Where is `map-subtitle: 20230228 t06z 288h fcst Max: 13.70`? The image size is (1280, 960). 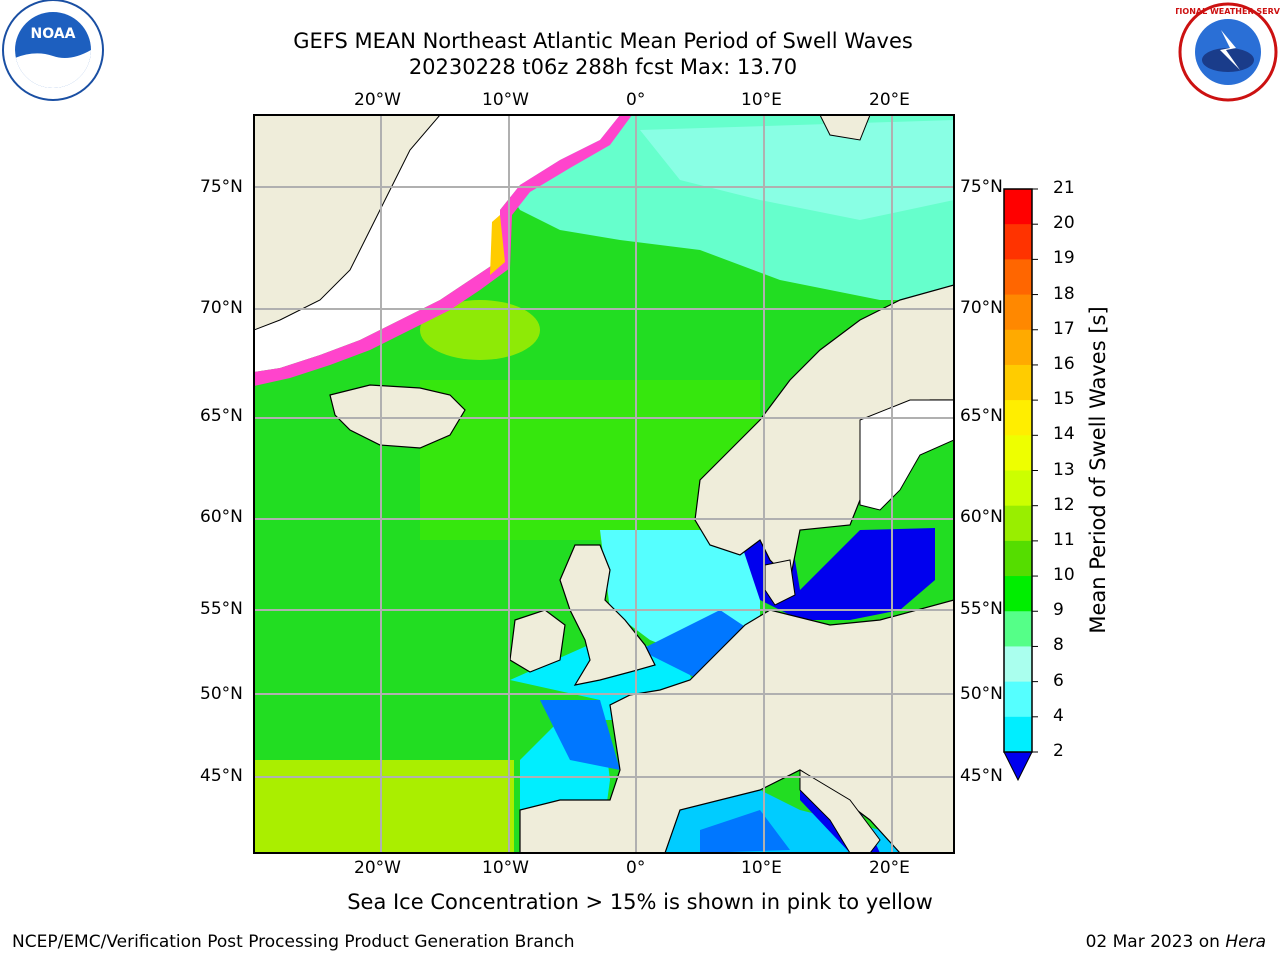 map-subtitle: 20230228 t06z 288h fcst Max: 13.70 is located at coordinates (603, 67).